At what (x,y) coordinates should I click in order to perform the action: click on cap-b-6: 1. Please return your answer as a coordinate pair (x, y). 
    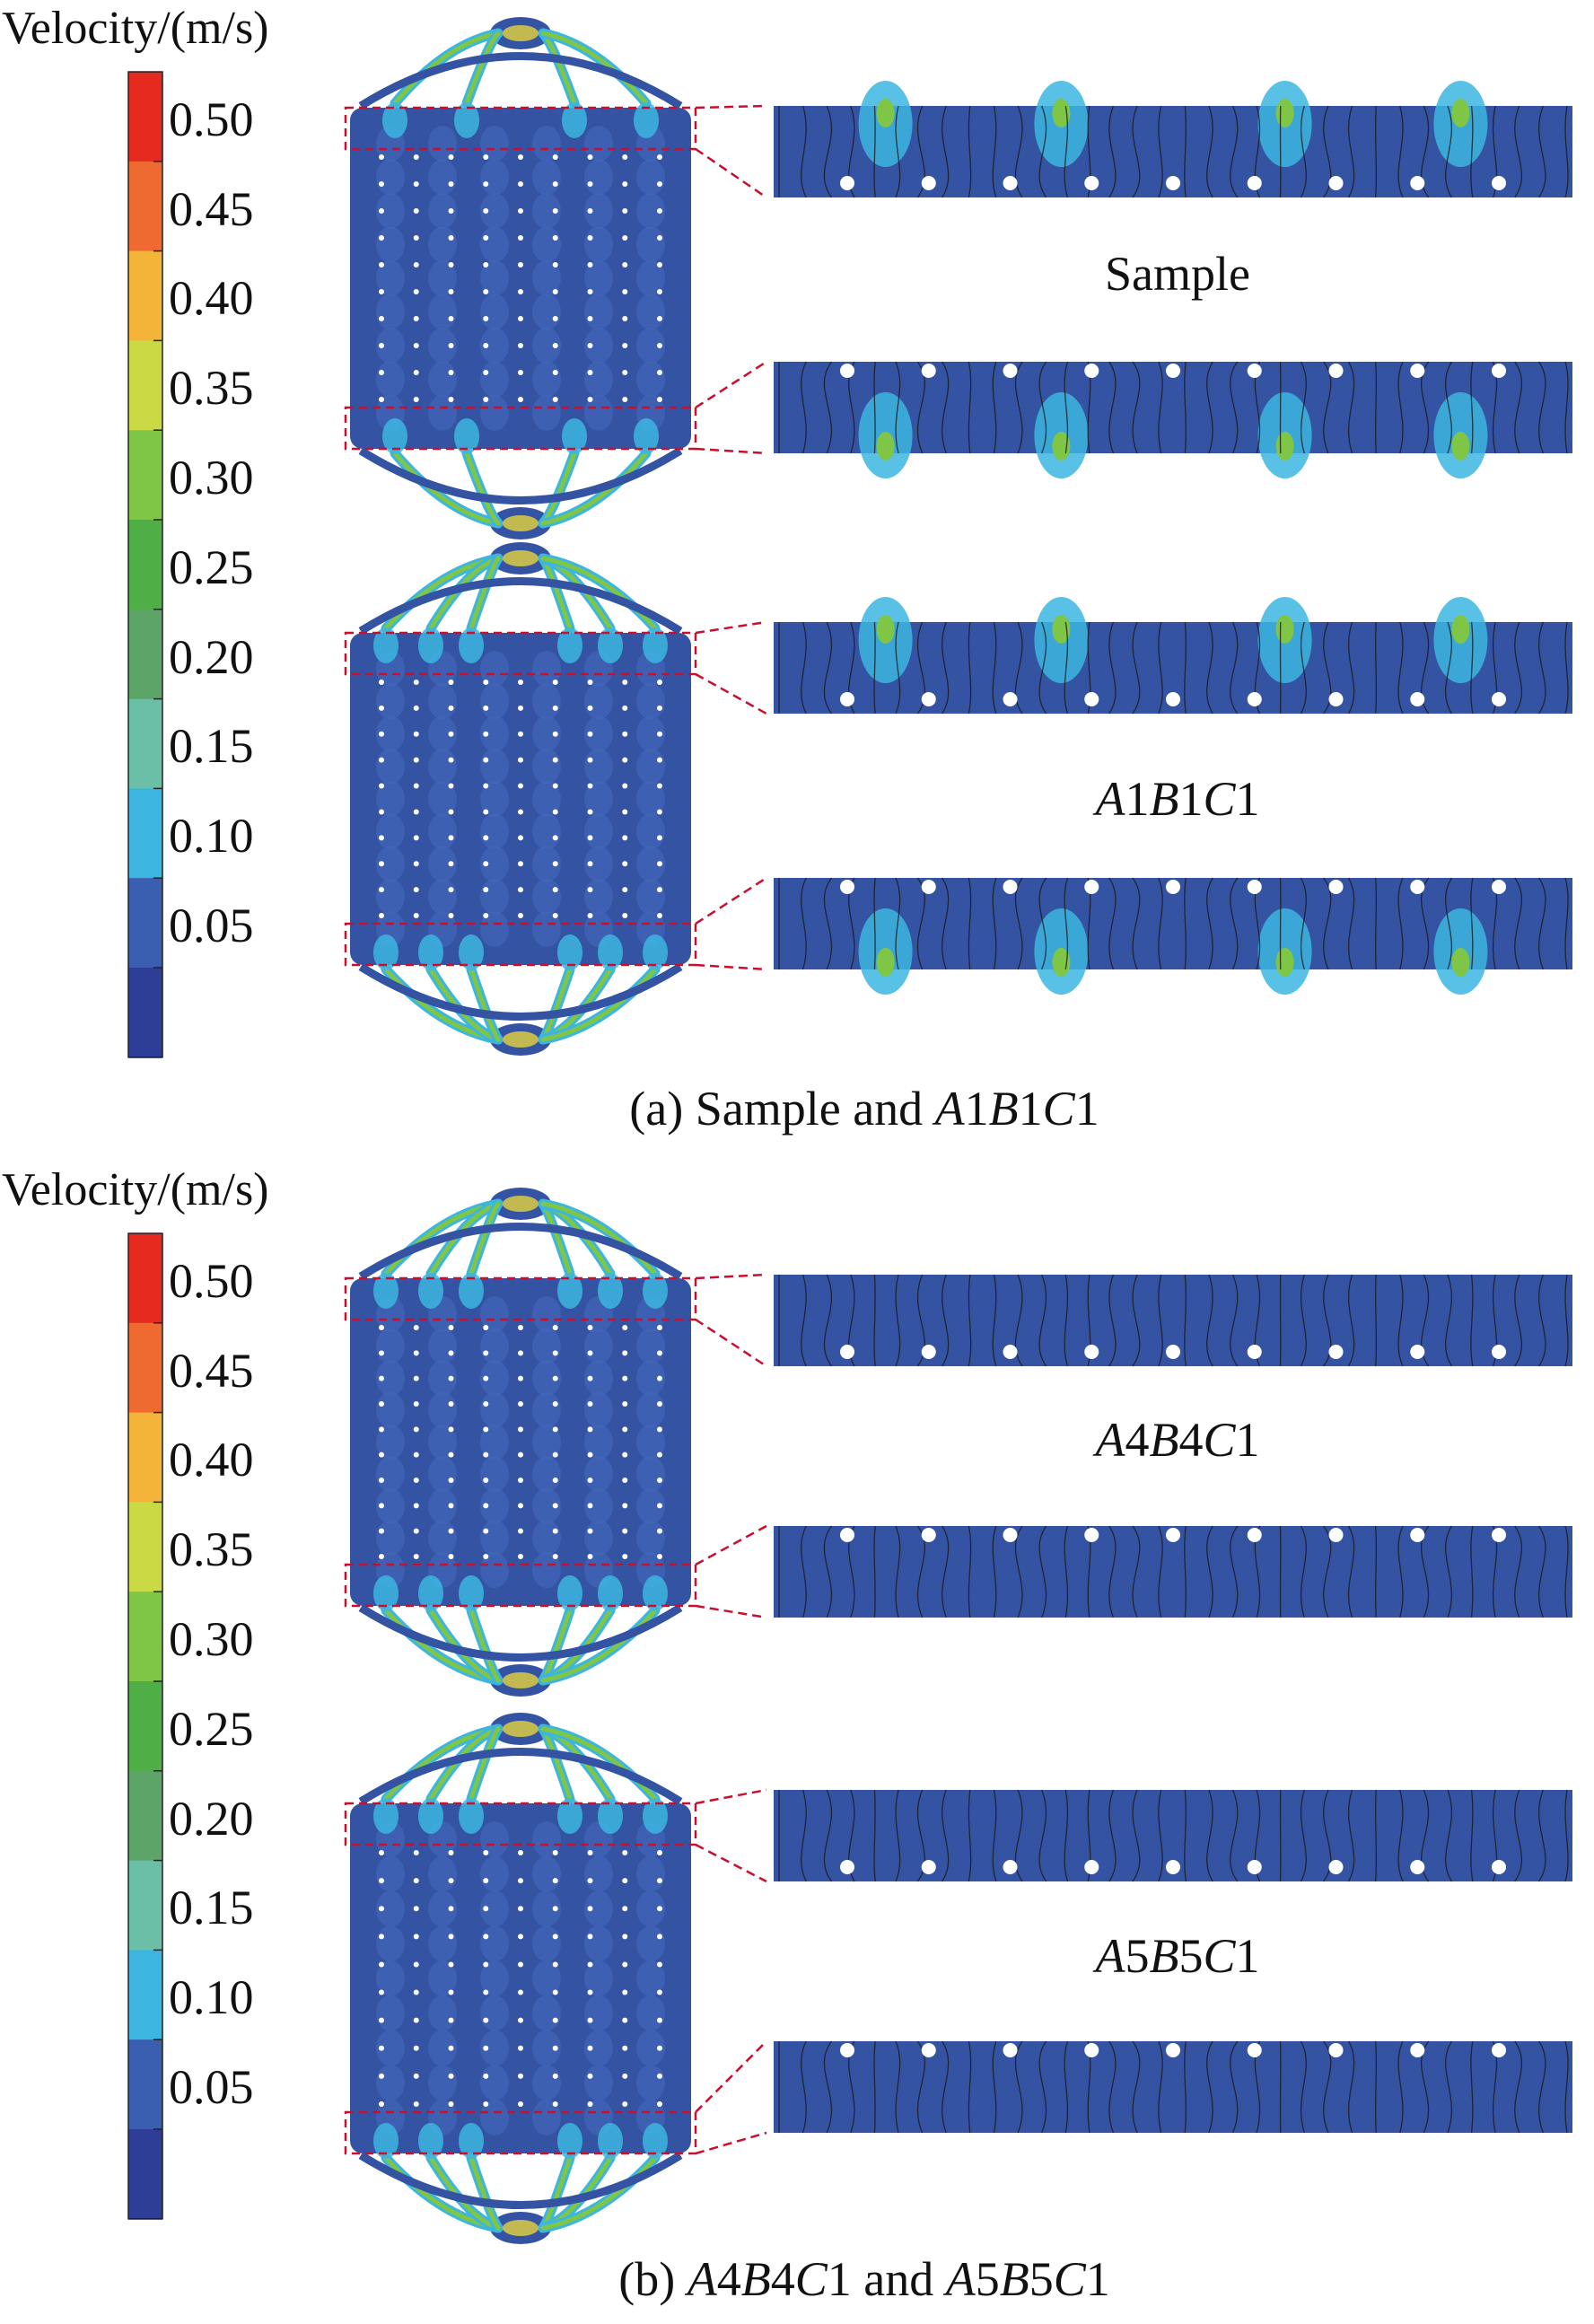
    Looking at the image, I should click on (840, 2279).